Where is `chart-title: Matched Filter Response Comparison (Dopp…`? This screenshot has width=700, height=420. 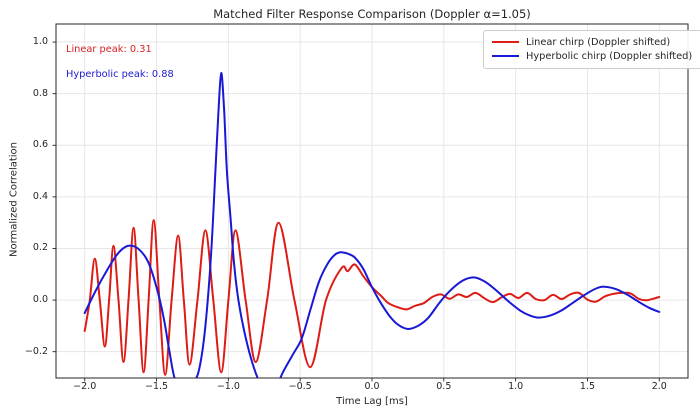 chart-title: Matched Filter Response Comparison (Dopp… is located at coordinates (372, 14).